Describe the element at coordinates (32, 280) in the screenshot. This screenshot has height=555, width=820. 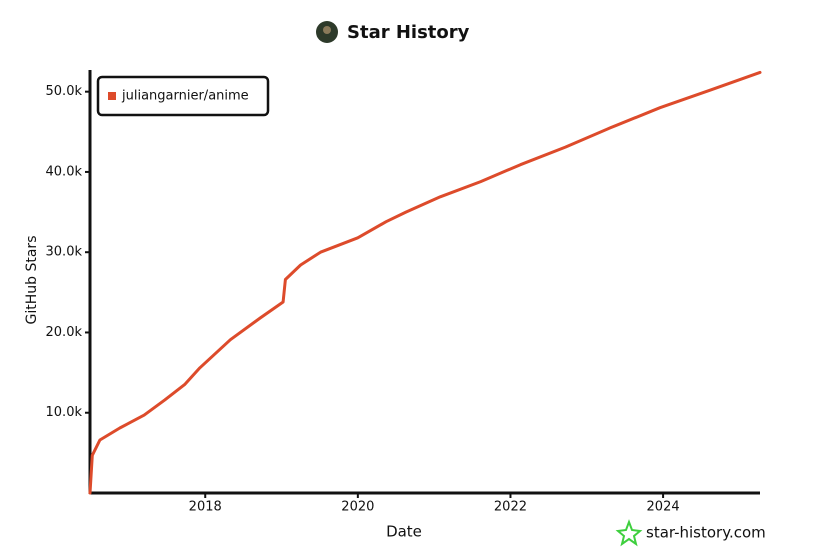
I see `y-axis-label: GitHub Stars` at that location.